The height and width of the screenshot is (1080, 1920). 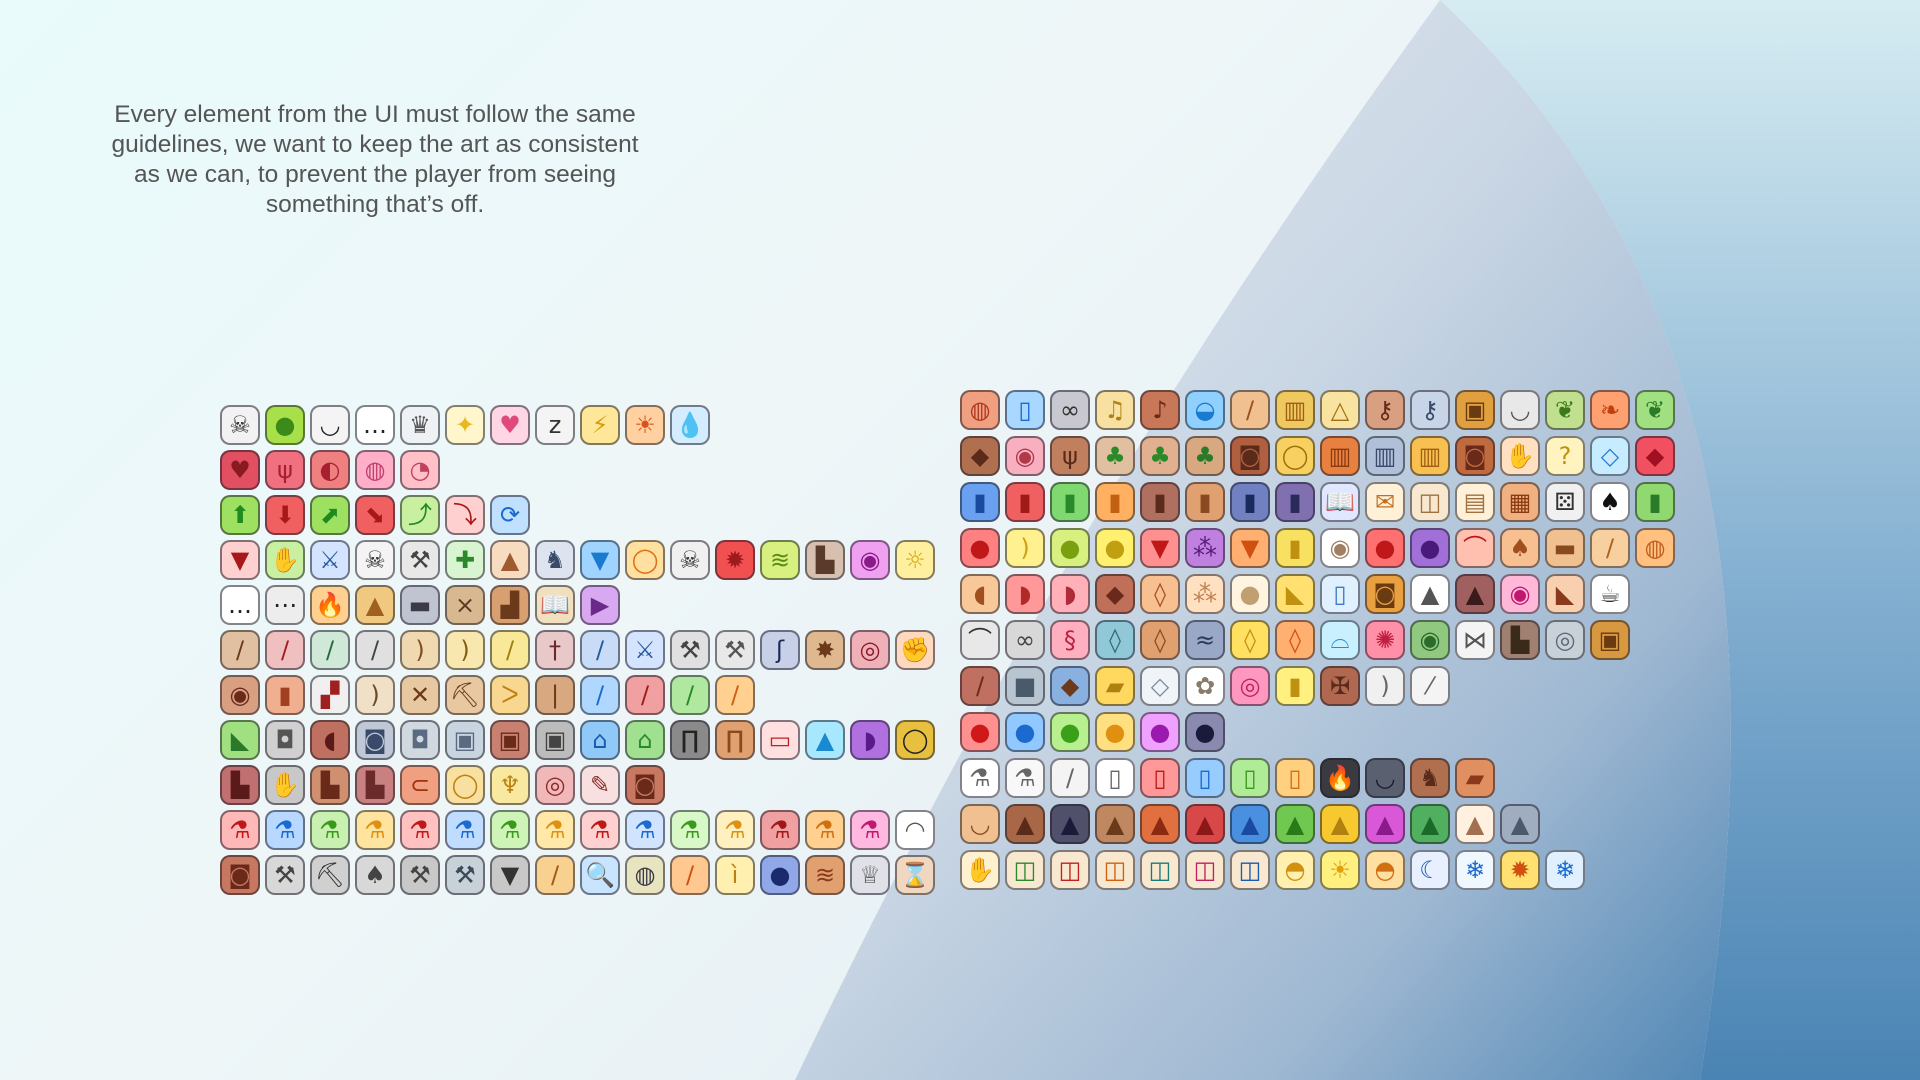 What do you see at coordinates (1070, 778) in the screenshot?
I see `test-tube-icon: /` at bounding box center [1070, 778].